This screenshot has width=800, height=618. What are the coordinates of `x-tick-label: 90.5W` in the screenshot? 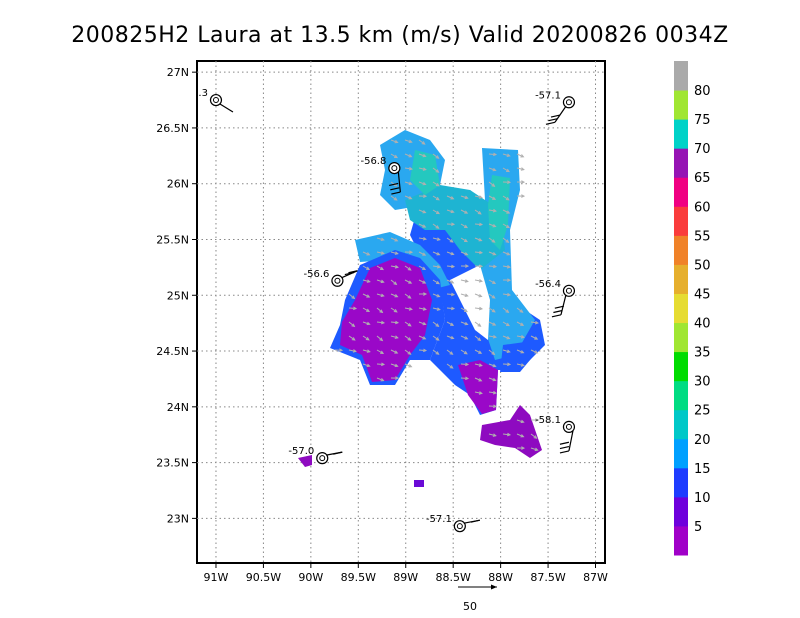 It's located at (263, 577).